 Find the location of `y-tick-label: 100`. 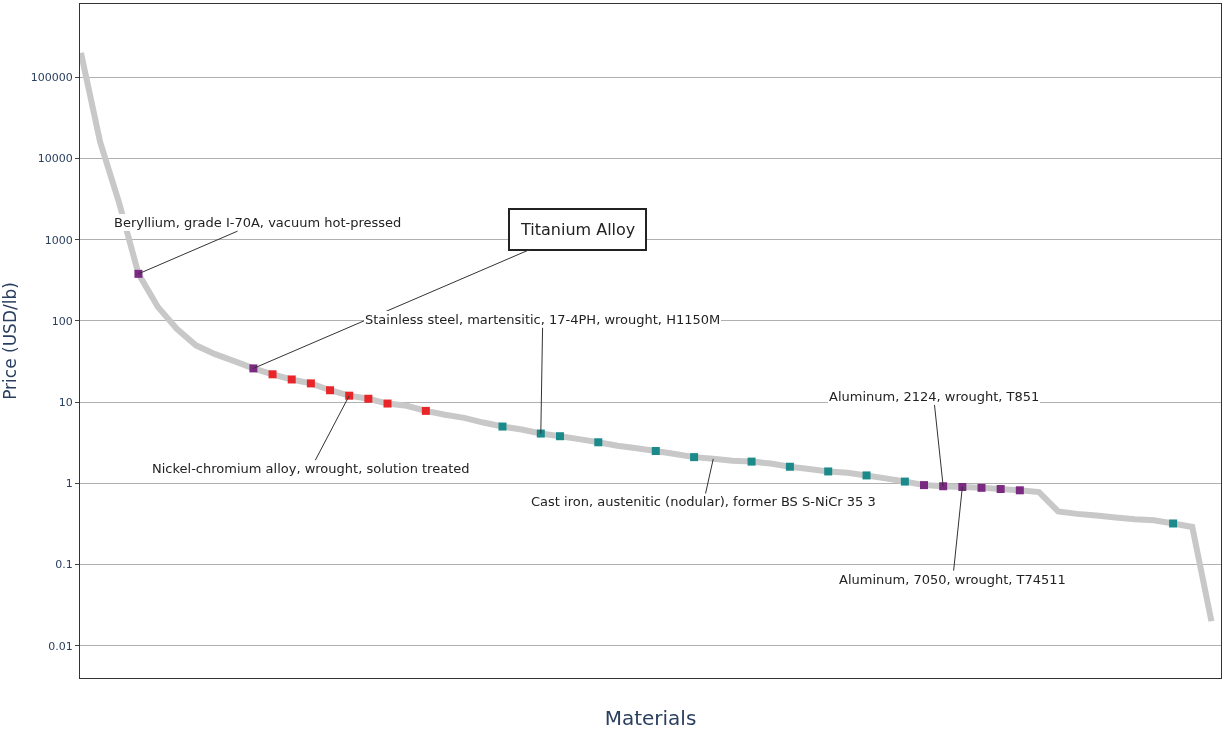

y-tick-label: 100 is located at coordinates (62, 321).